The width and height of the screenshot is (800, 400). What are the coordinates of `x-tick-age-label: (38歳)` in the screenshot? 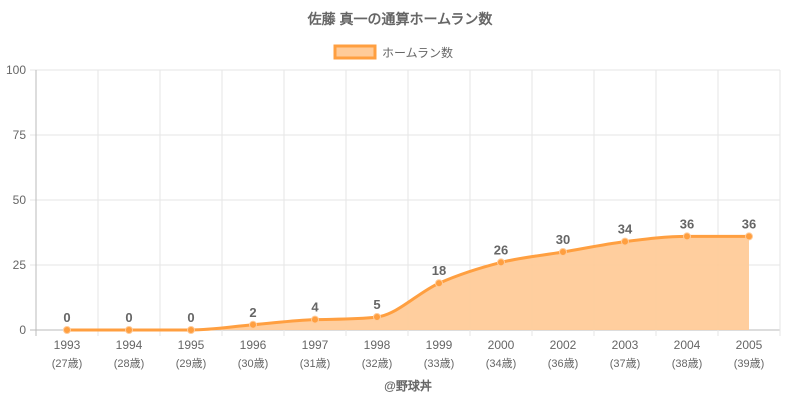 It's located at (687, 363).